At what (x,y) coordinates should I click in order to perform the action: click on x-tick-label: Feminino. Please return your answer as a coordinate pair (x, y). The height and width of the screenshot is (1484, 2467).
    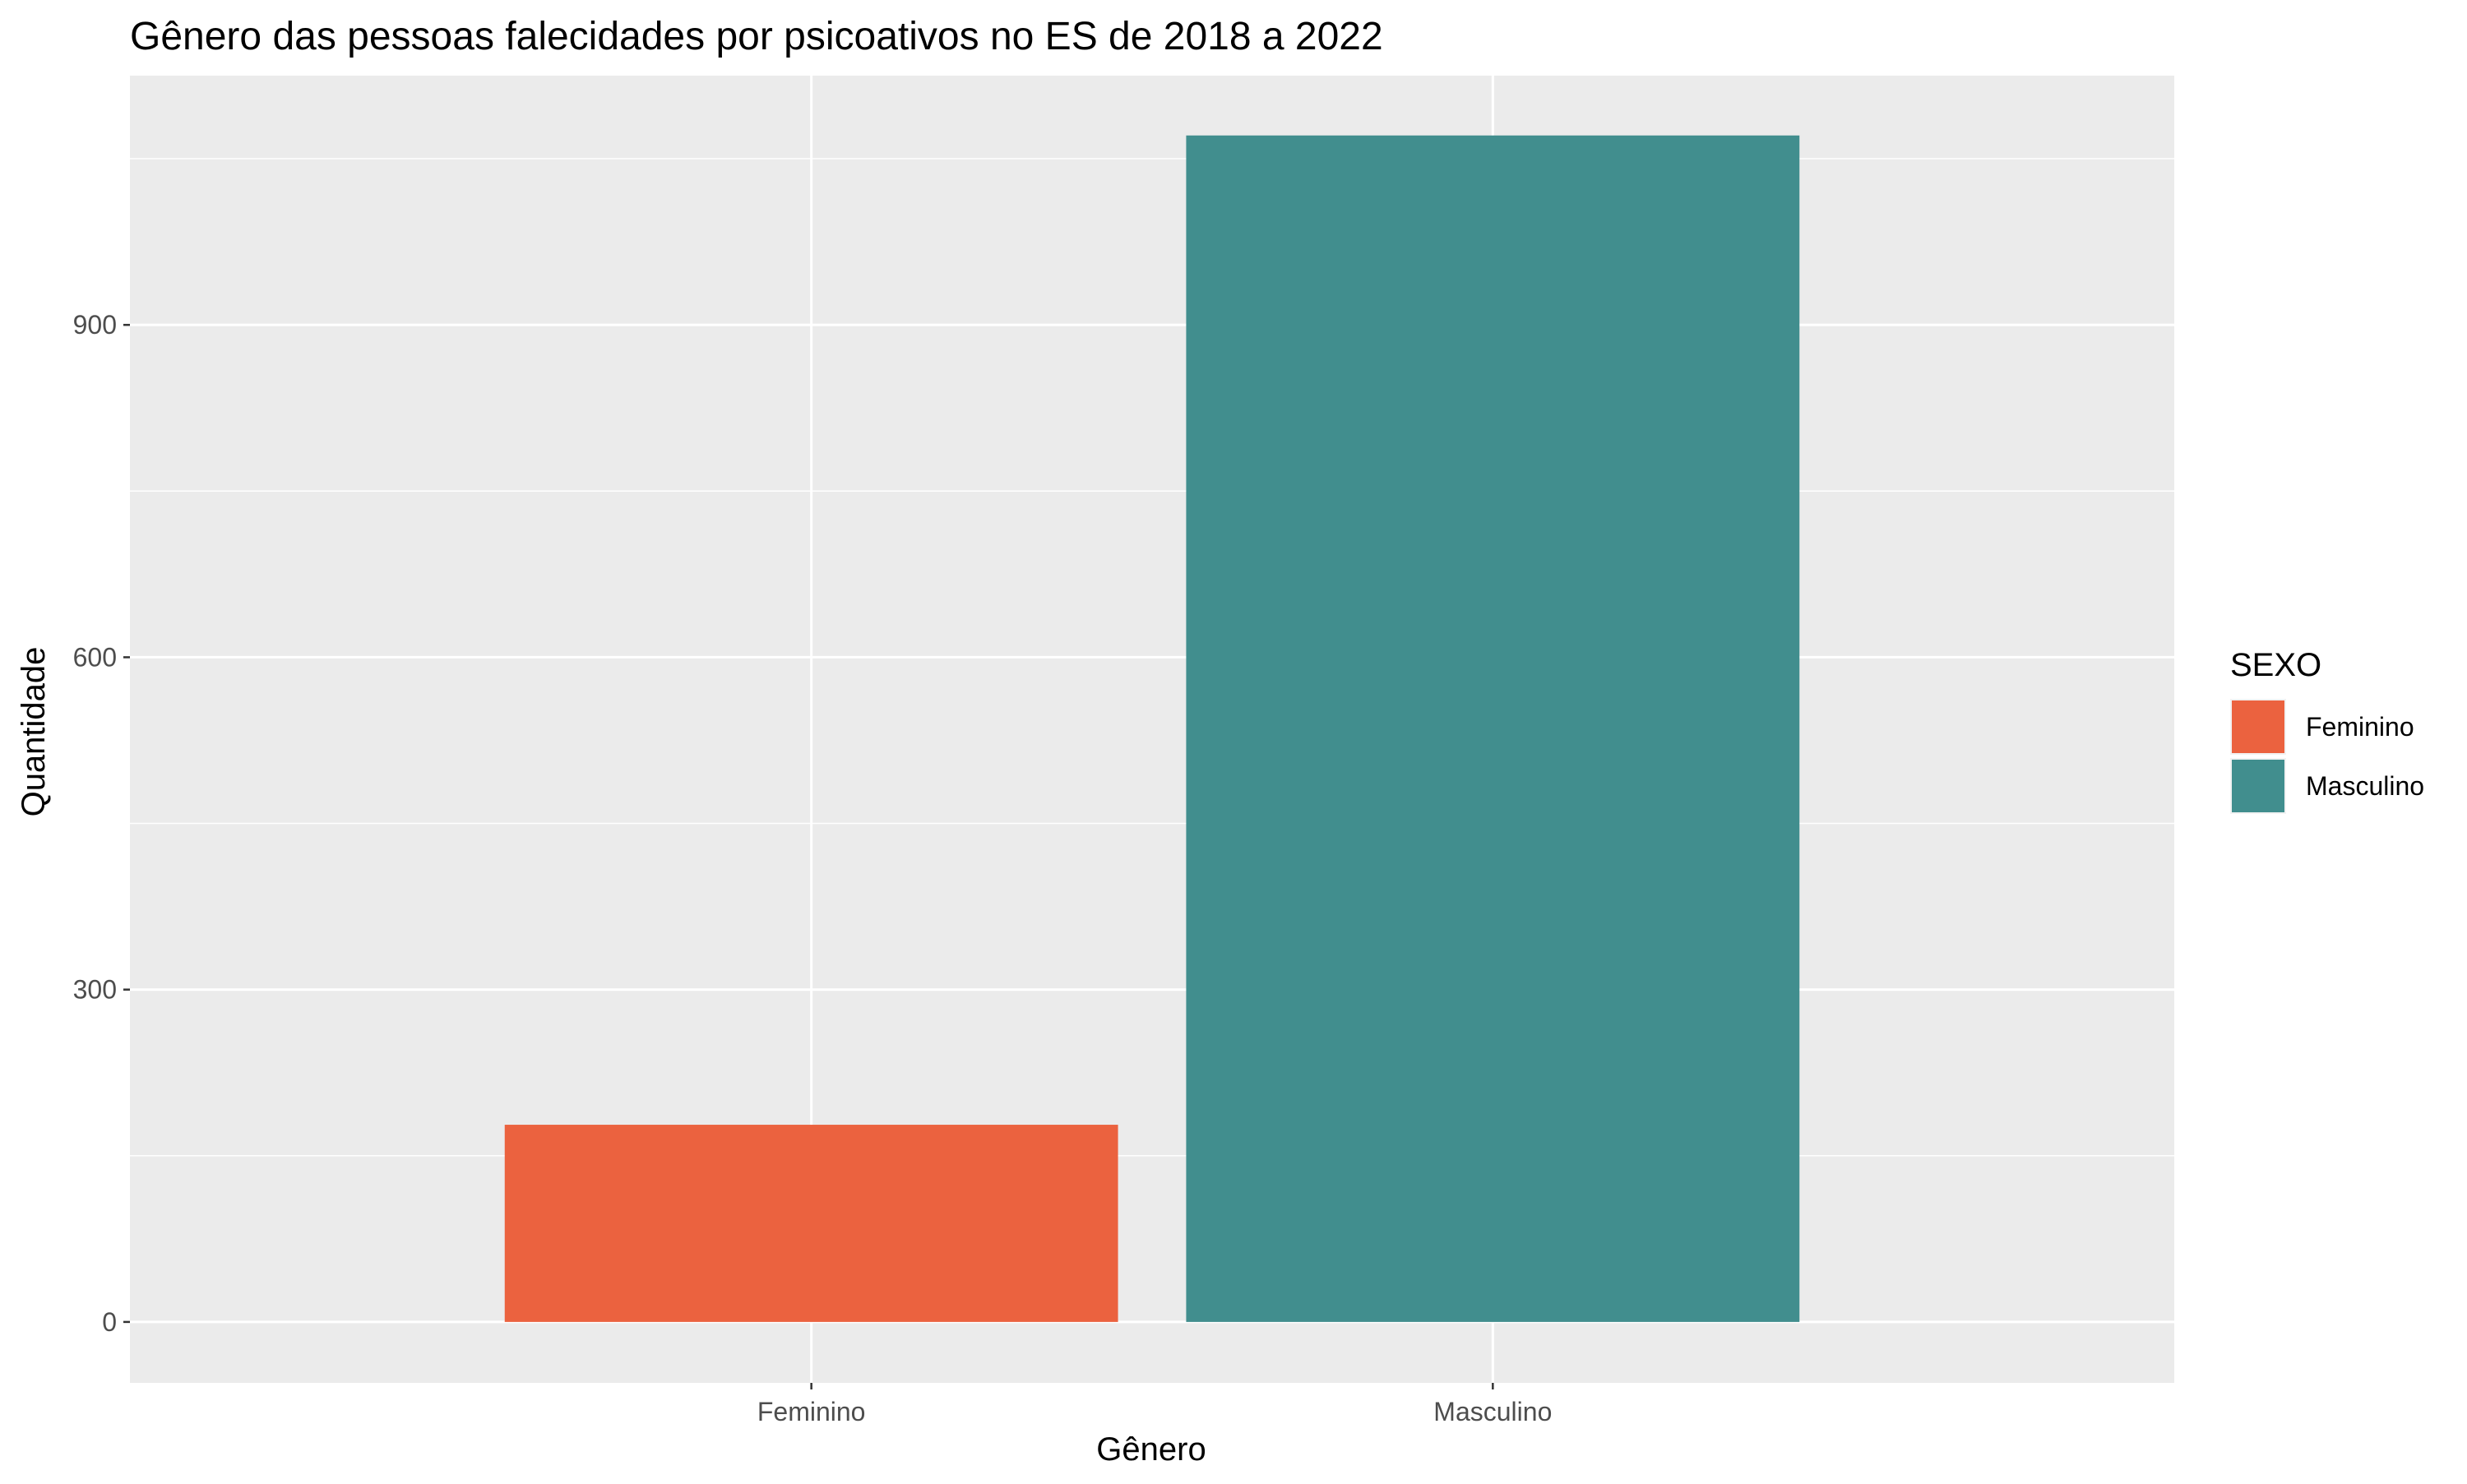
    Looking at the image, I should click on (811, 1411).